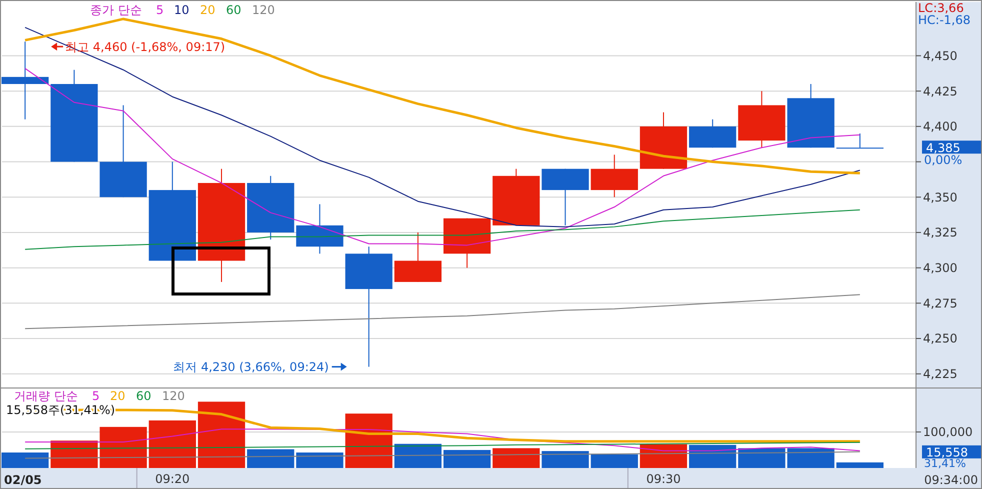  What do you see at coordinates (46, 396) in the screenshot?
I see `legend-title: 거래량 단순` at bounding box center [46, 396].